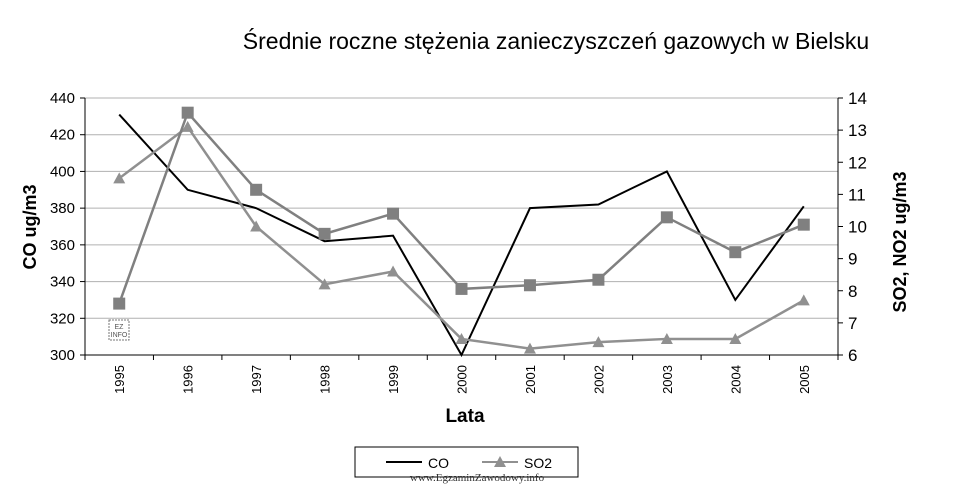  I want to click on y-tick-label: 360, so click(62, 245).